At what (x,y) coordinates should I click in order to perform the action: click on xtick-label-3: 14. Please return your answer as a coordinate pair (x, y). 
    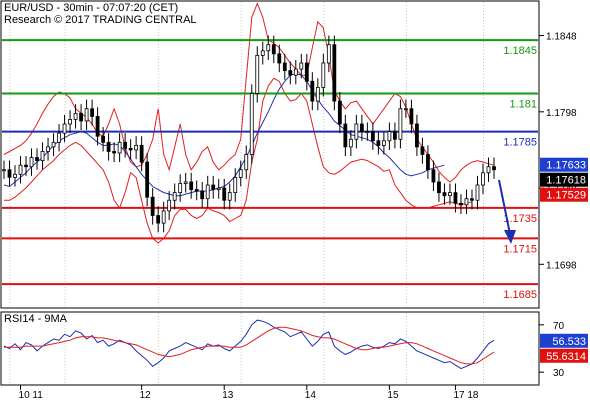
    Looking at the image, I should click on (311, 395).